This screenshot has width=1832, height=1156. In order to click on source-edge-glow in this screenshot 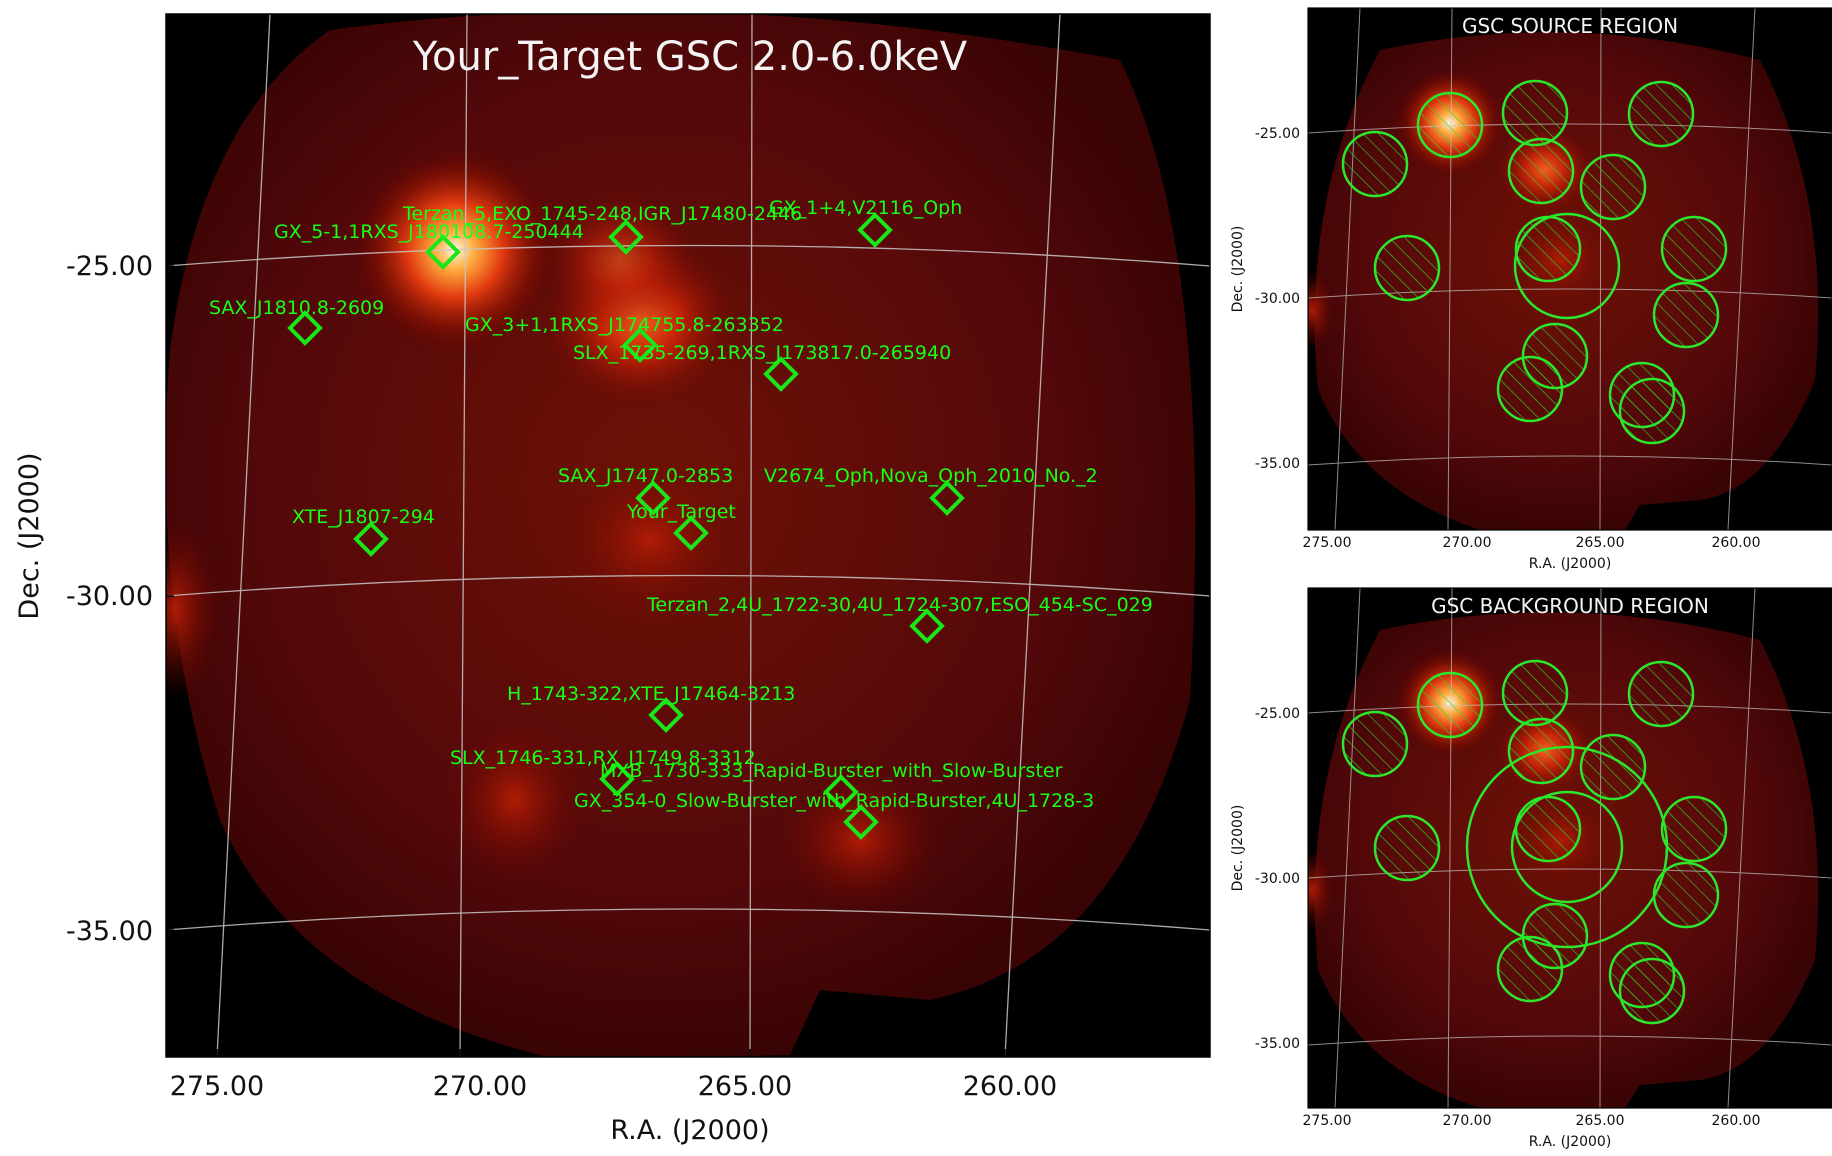, I will do `click(1321, 310)`.